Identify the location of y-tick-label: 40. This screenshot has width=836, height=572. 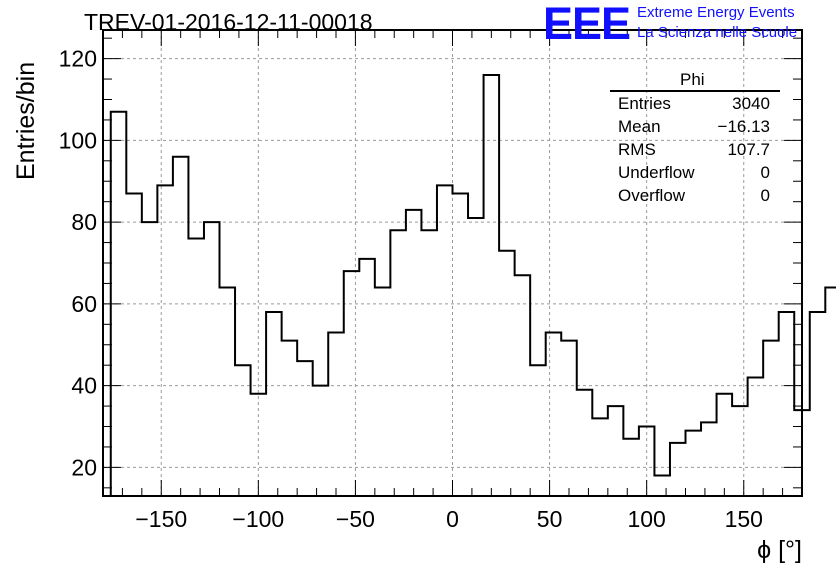
(84, 386).